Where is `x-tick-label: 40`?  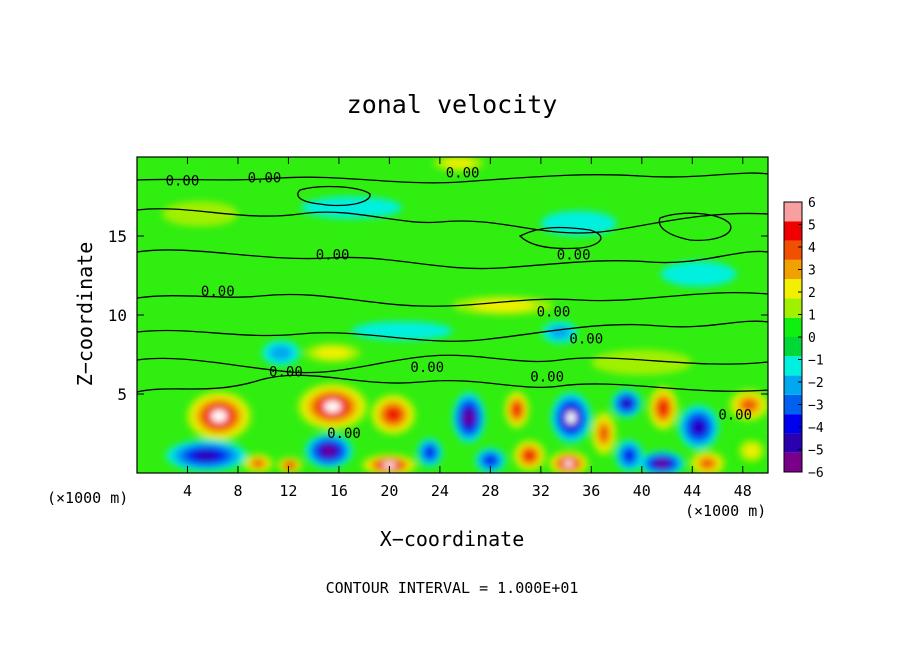
x-tick-label: 40 is located at coordinates (642, 491).